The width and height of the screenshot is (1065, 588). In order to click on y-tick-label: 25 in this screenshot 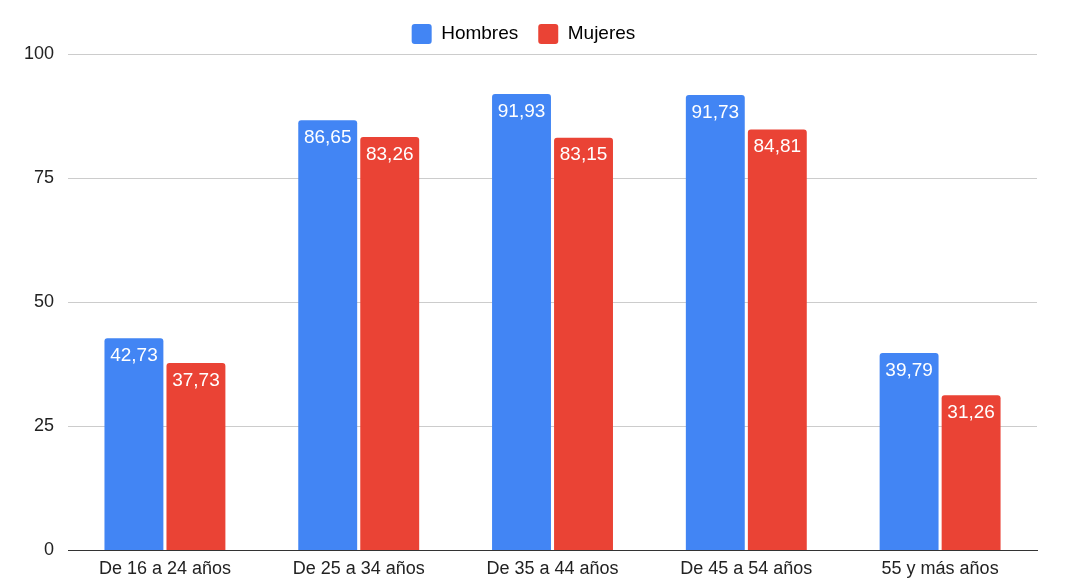, I will do `click(44, 425)`.